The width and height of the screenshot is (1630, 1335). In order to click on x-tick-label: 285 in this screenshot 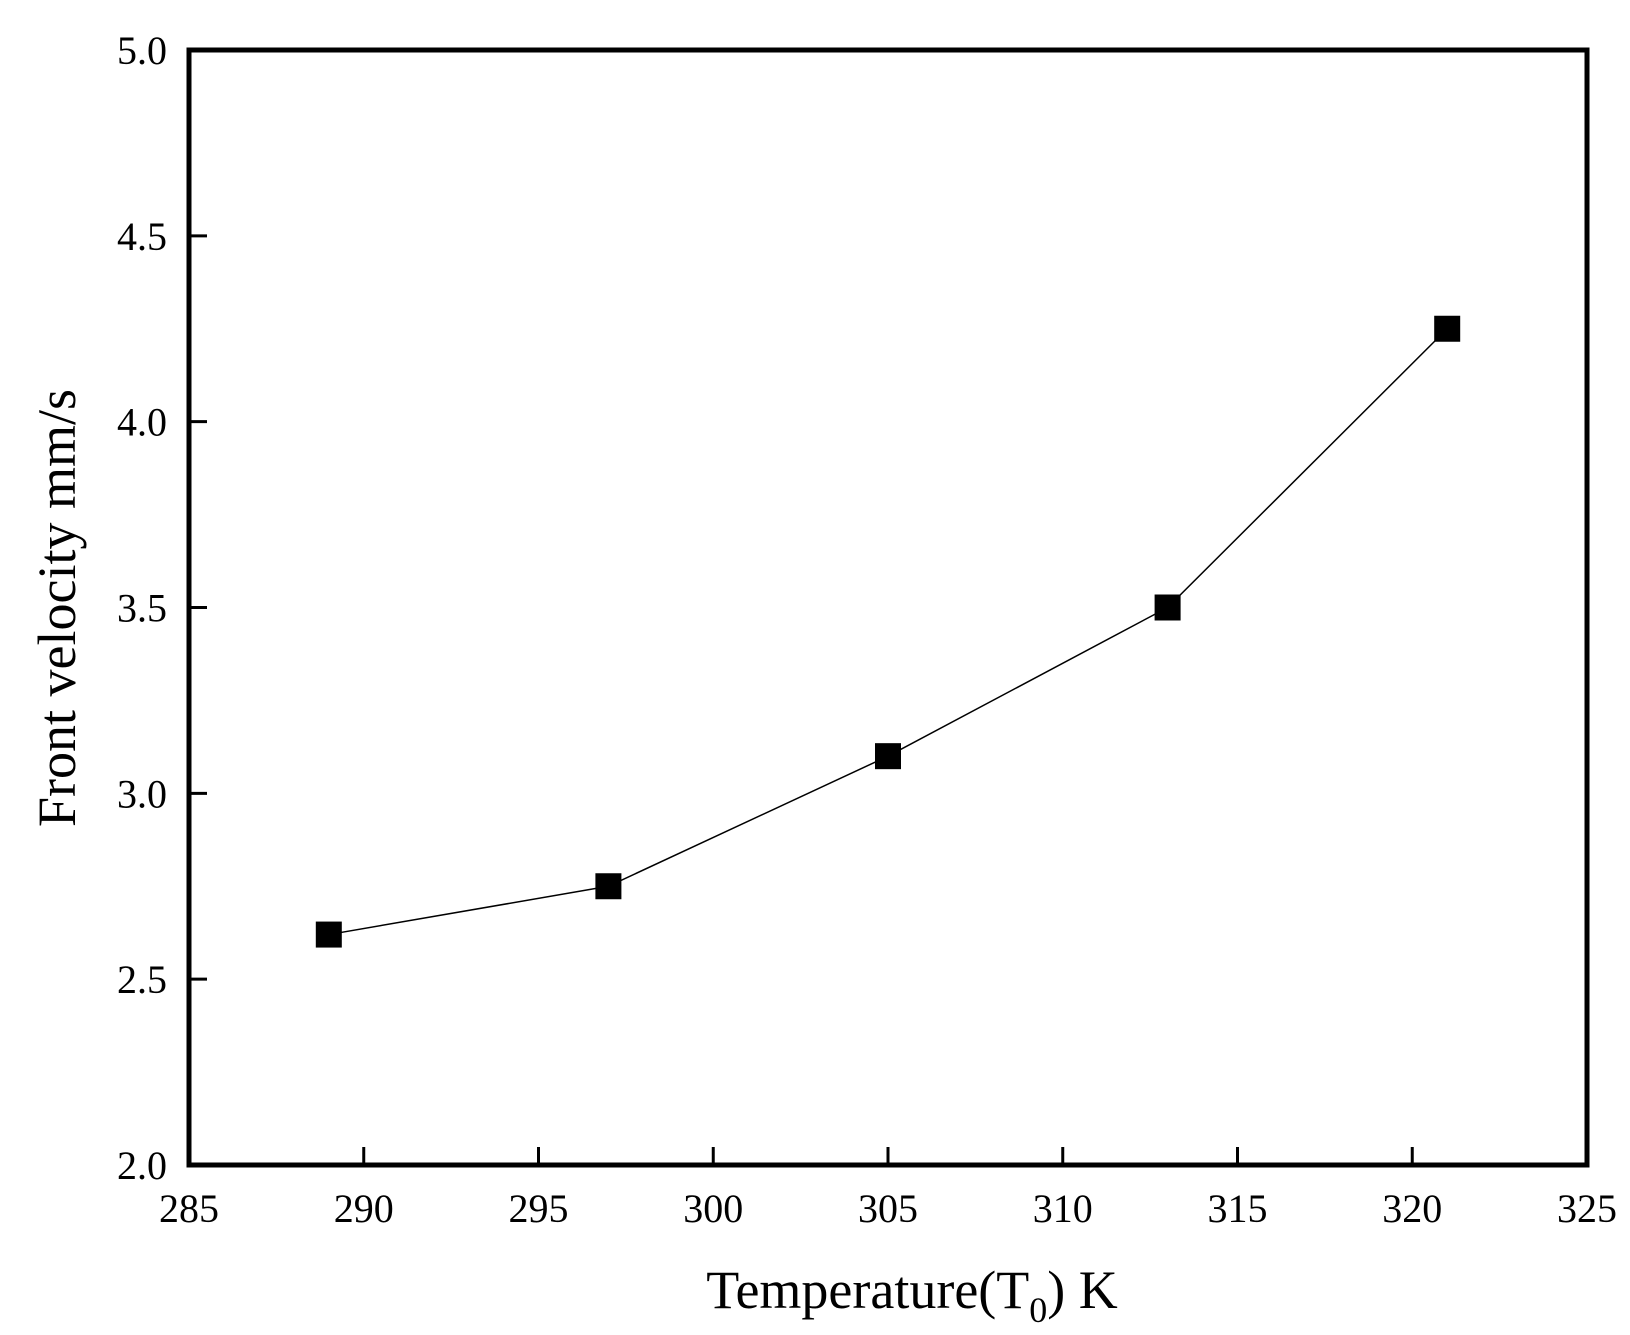, I will do `click(189, 1208)`.